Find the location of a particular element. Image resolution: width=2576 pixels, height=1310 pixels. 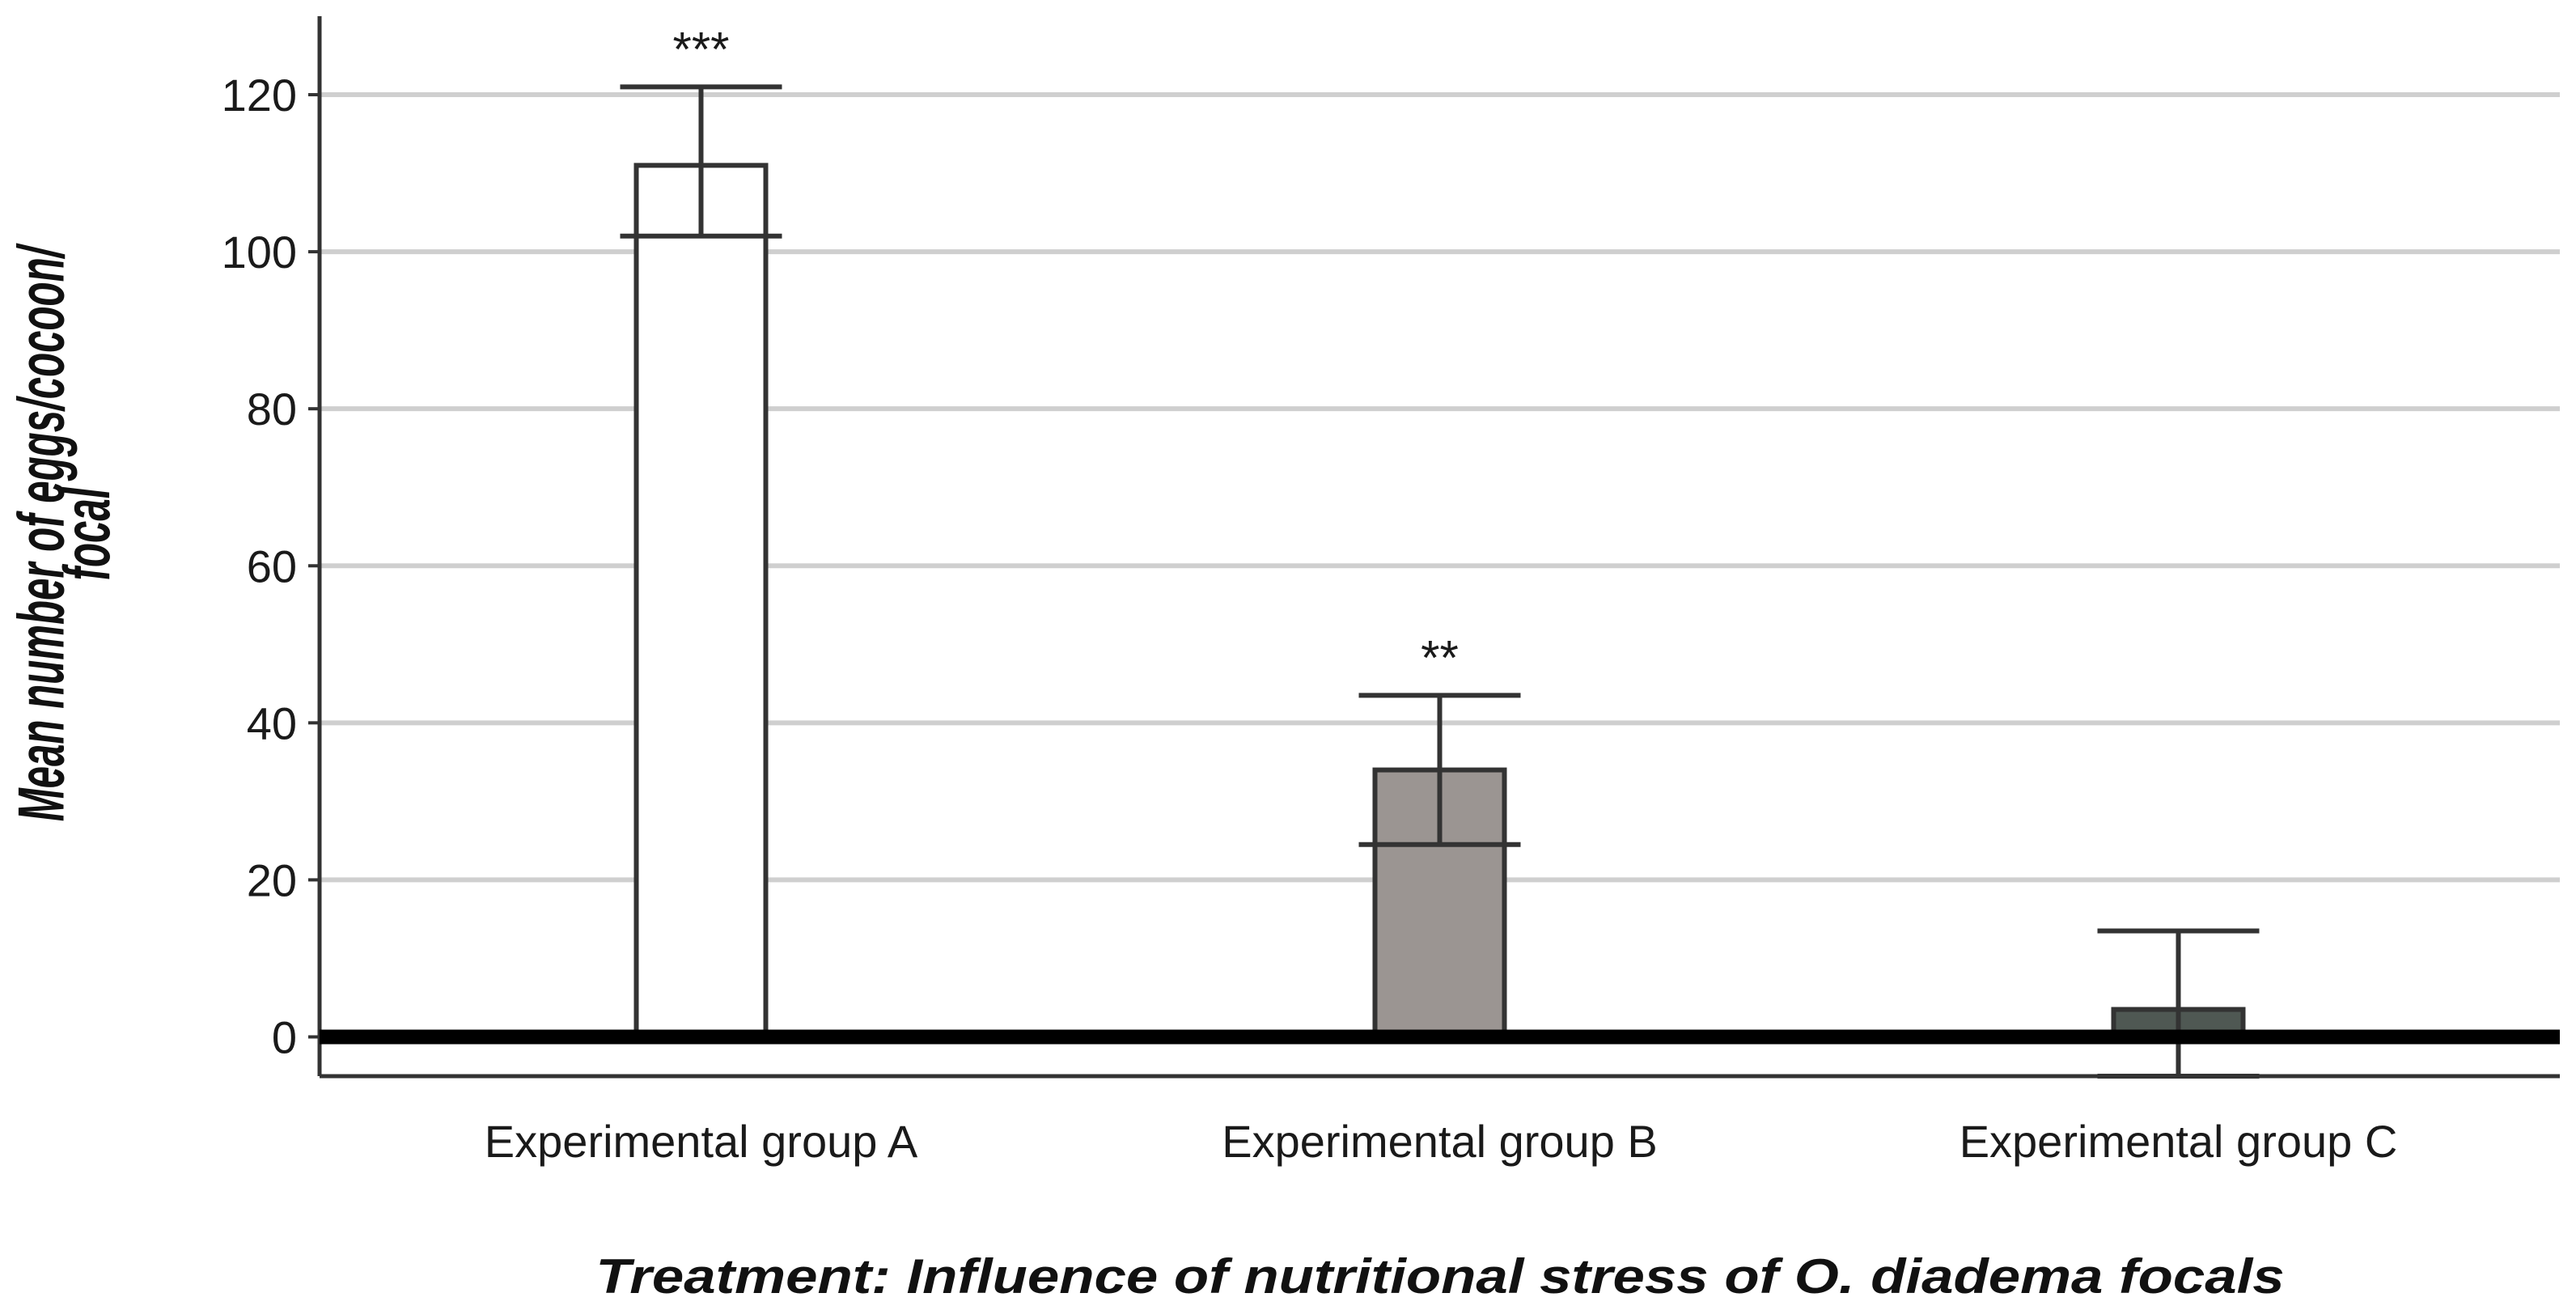

significance-marker-1: *** is located at coordinates (700, 49).